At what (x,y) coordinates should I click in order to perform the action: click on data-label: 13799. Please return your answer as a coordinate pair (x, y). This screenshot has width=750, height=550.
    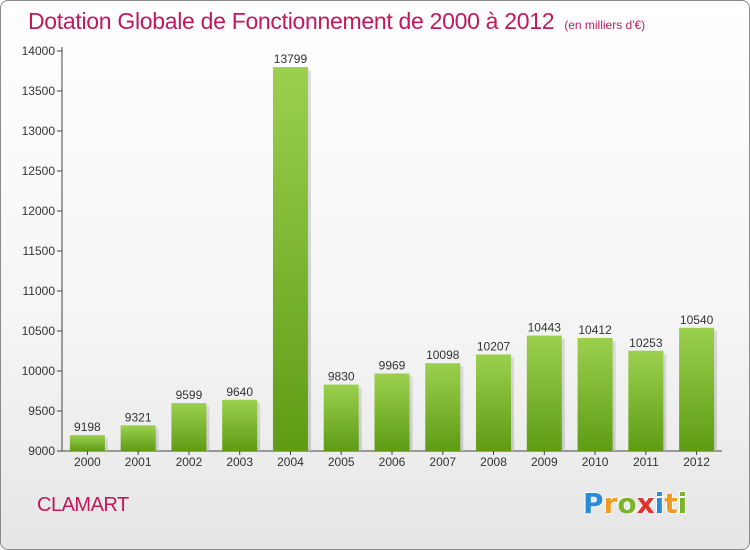
    Looking at the image, I should click on (291, 59).